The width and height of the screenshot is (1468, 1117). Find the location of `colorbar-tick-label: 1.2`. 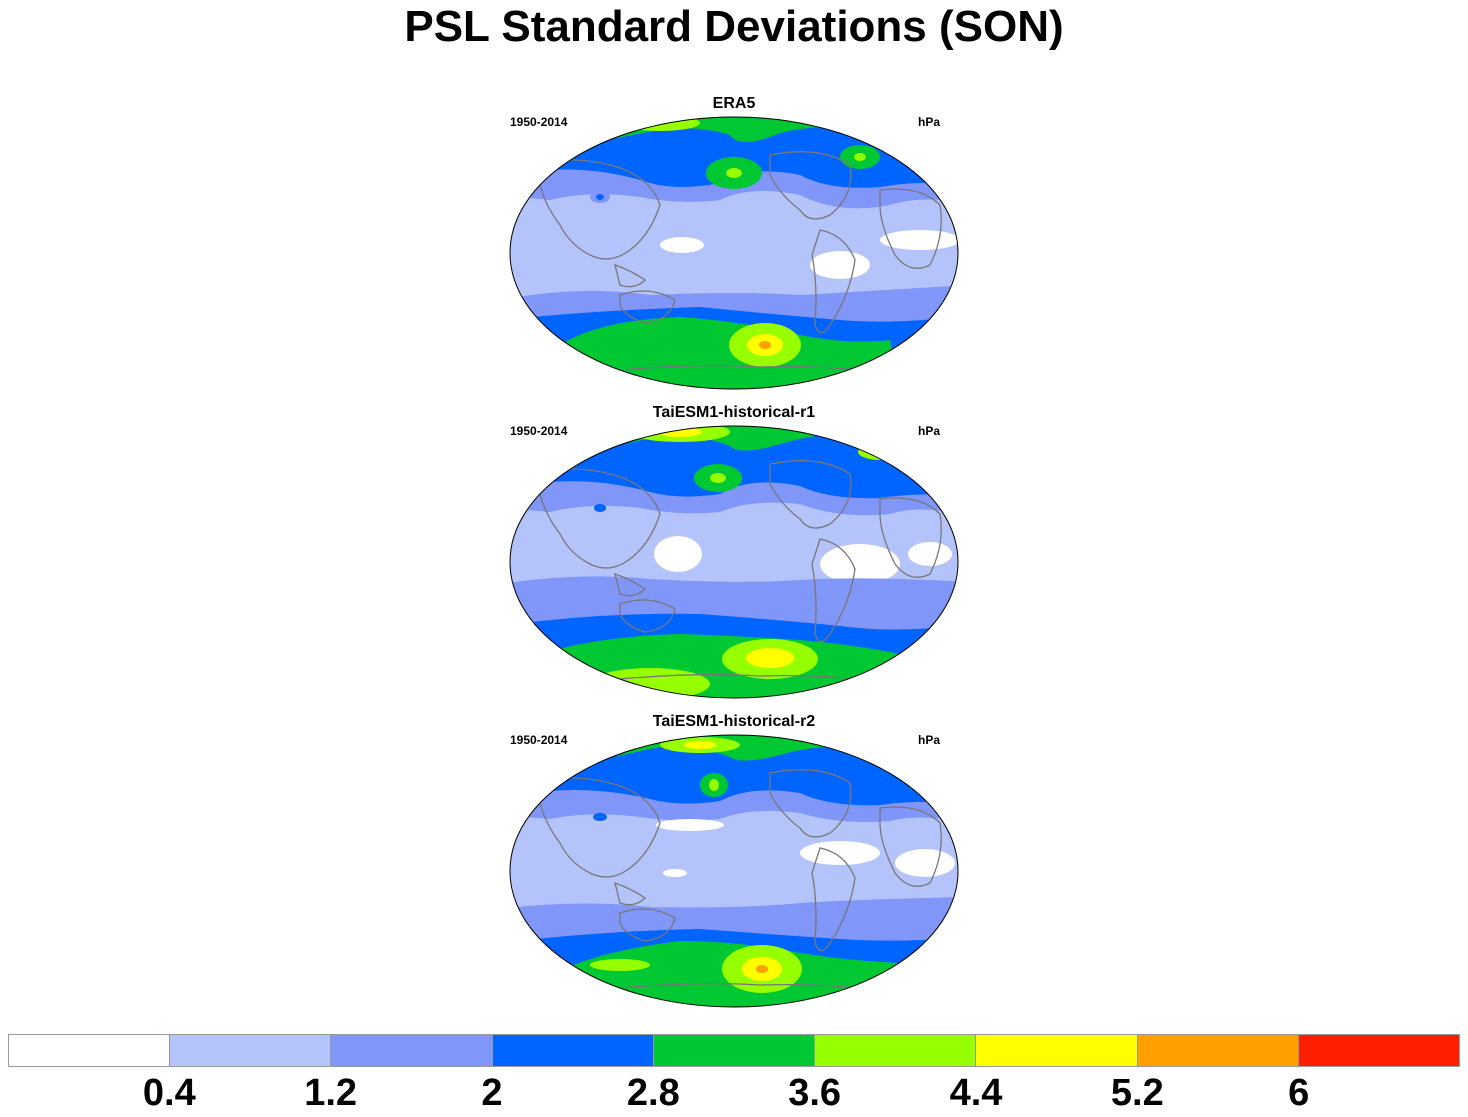

colorbar-tick-label: 1.2 is located at coordinates (331, 1093).